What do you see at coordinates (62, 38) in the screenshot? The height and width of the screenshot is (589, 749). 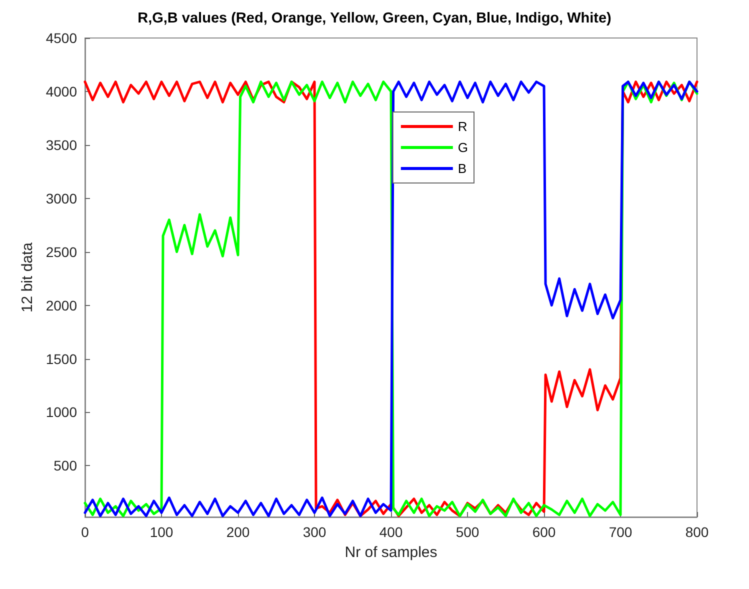 I see `y-tick-label: 4500` at bounding box center [62, 38].